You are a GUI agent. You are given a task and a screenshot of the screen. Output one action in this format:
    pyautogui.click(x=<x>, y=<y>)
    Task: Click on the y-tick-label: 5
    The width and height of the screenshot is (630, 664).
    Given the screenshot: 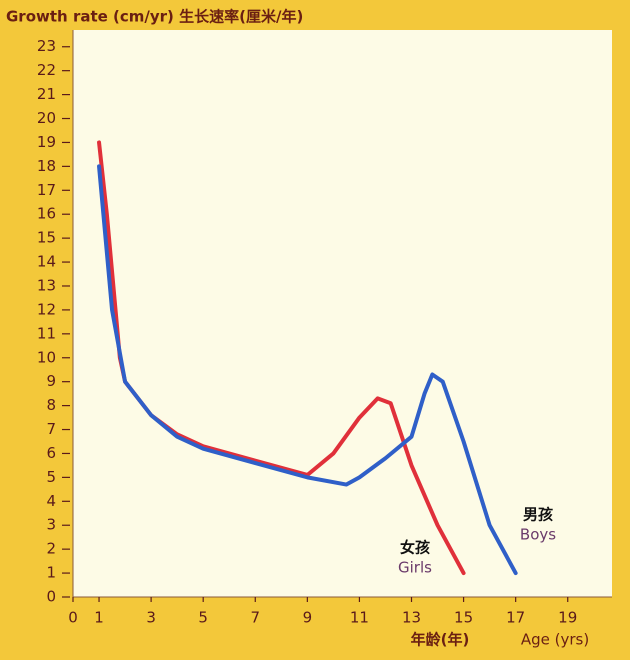 What is the action you would take?
    pyautogui.click(x=51, y=477)
    